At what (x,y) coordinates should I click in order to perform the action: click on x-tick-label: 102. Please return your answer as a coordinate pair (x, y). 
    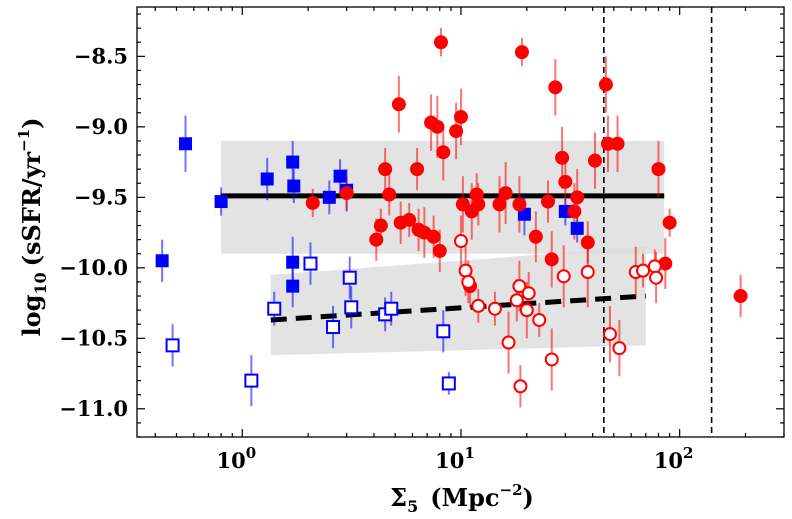
    Looking at the image, I should click on (674, 458).